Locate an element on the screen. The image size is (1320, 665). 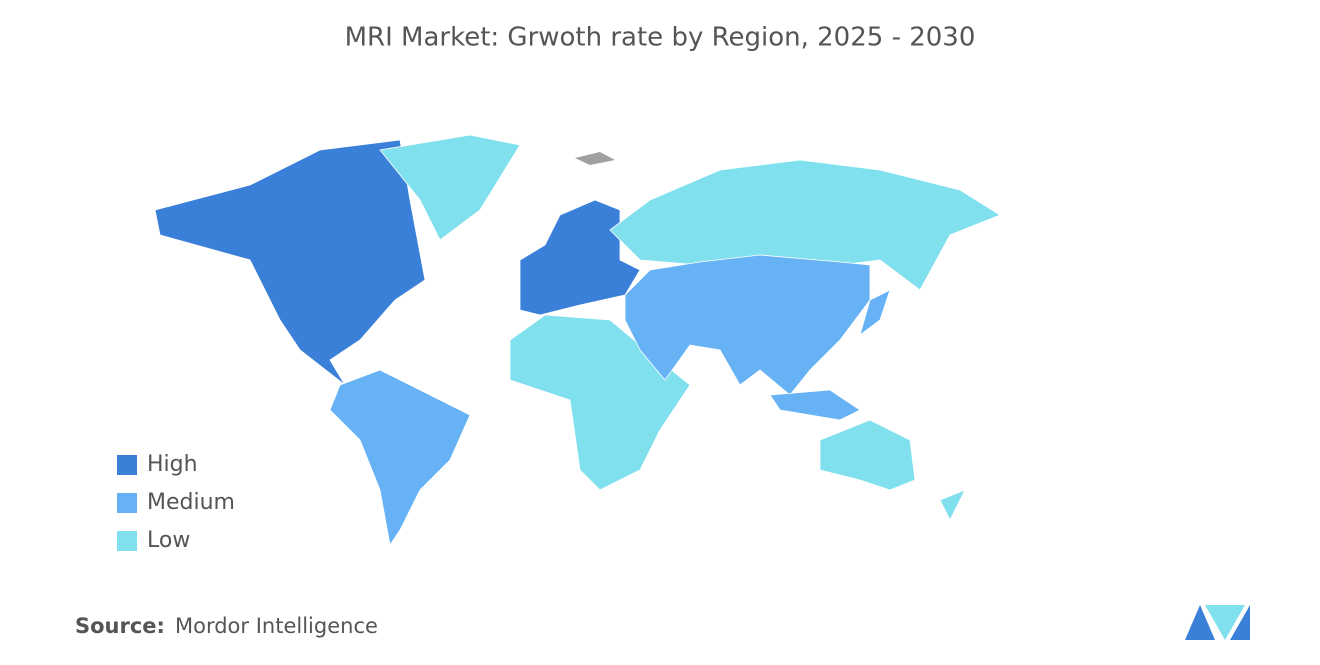
south-america is located at coordinates (400, 458).